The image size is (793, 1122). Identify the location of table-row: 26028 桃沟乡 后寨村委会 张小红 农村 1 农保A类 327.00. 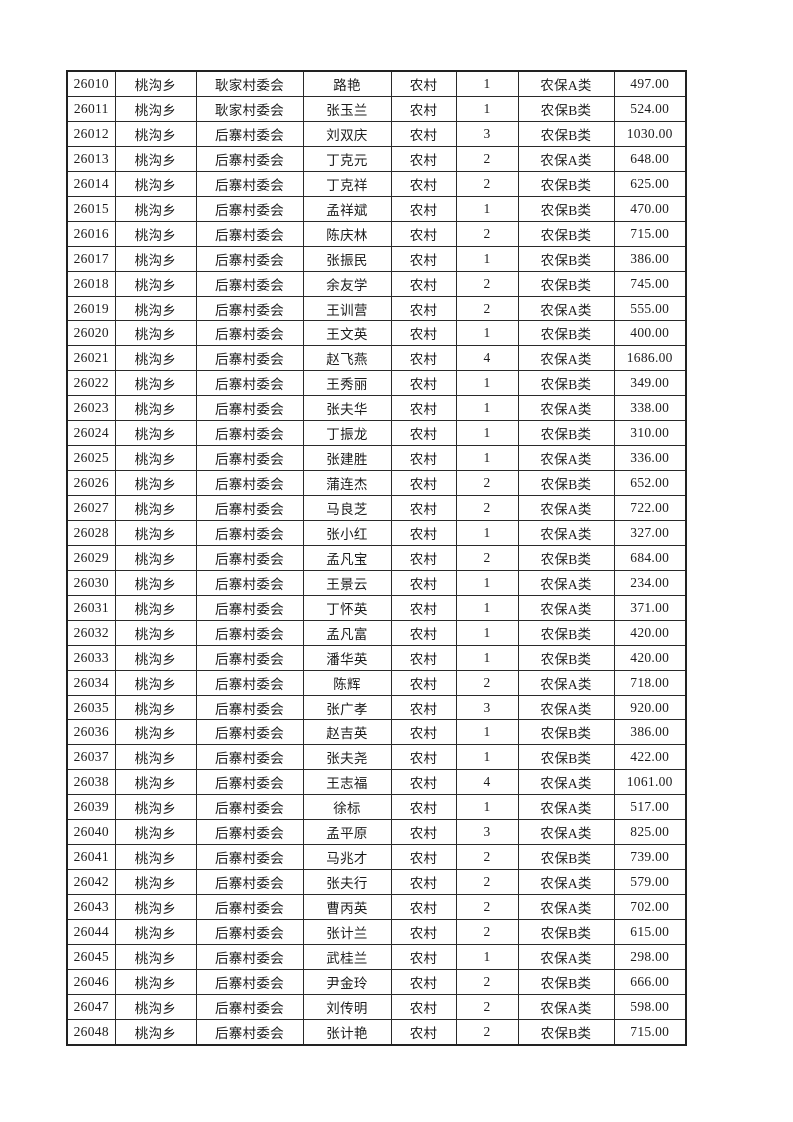
(376, 532).